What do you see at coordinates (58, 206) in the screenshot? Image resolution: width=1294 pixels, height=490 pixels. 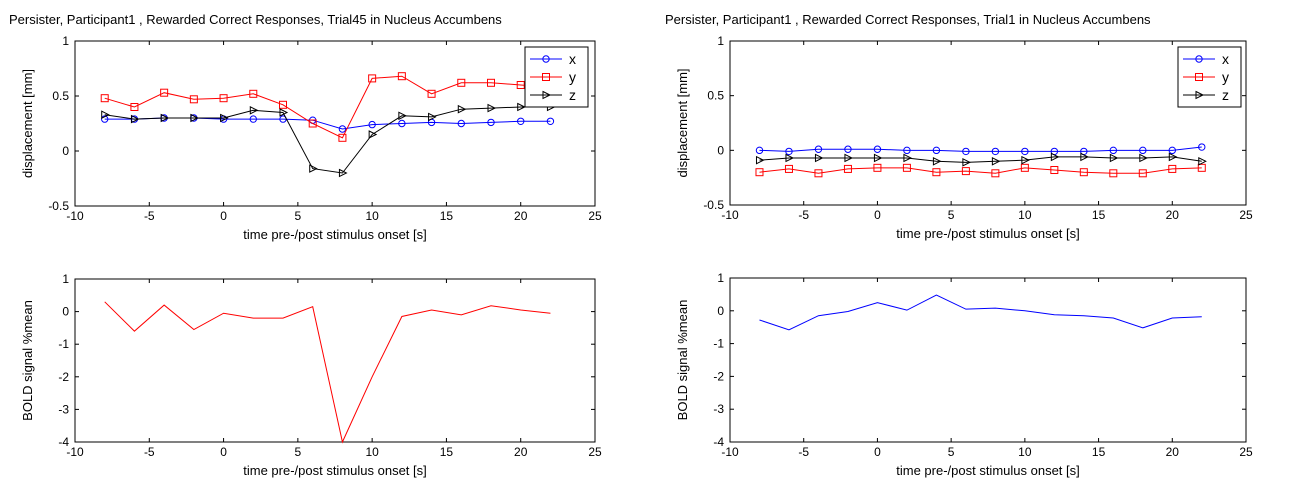 I see `y-tick-label: -0.5` at bounding box center [58, 206].